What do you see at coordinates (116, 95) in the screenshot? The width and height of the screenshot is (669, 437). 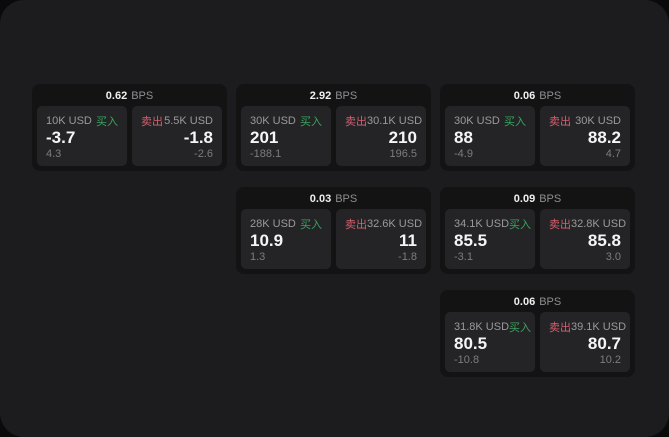 I see `bps-value: 0.62` at bounding box center [116, 95].